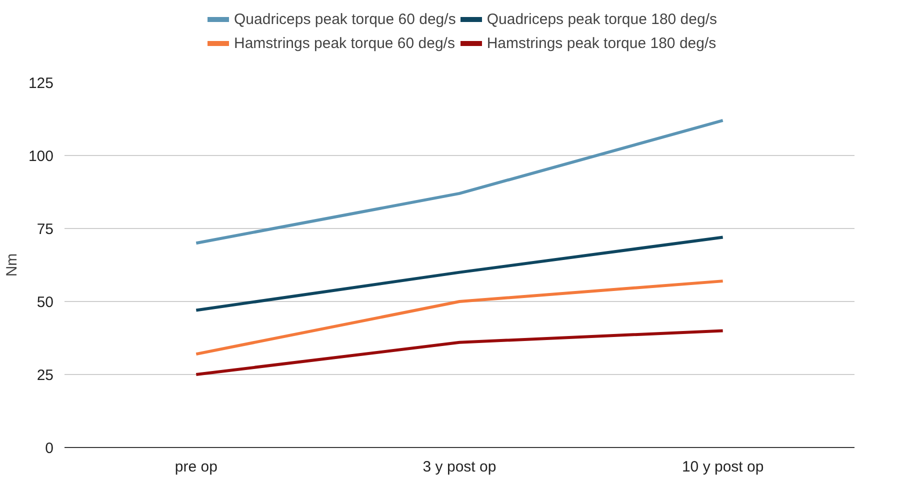 This screenshot has width=906, height=488. What do you see at coordinates (345, 19) in the screenshot?
I see `legend-label: Quadriceps peak torque 60 deg/s` at bounding box center [345, 19].